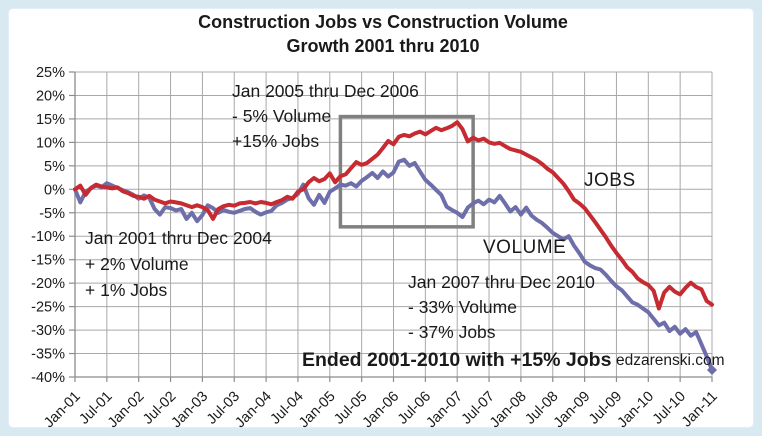 This screenshot has width=762, height=436. What do you see at coordinates (508, 410) in the screenshot?
I see `x-tick-label: Jan-08` at bounding box center [508, 410].